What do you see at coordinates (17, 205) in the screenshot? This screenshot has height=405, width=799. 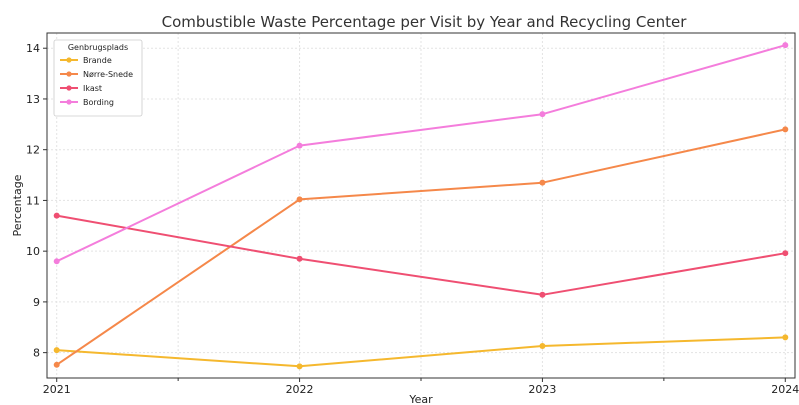 I see `y-axis-label: Percentage` at bounding box center [17, 205].